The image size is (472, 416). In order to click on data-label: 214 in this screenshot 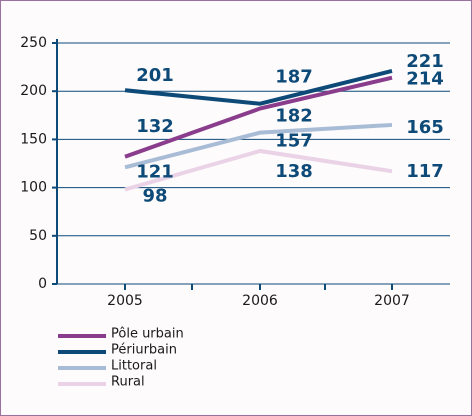, I will do `click(425, 79)`.